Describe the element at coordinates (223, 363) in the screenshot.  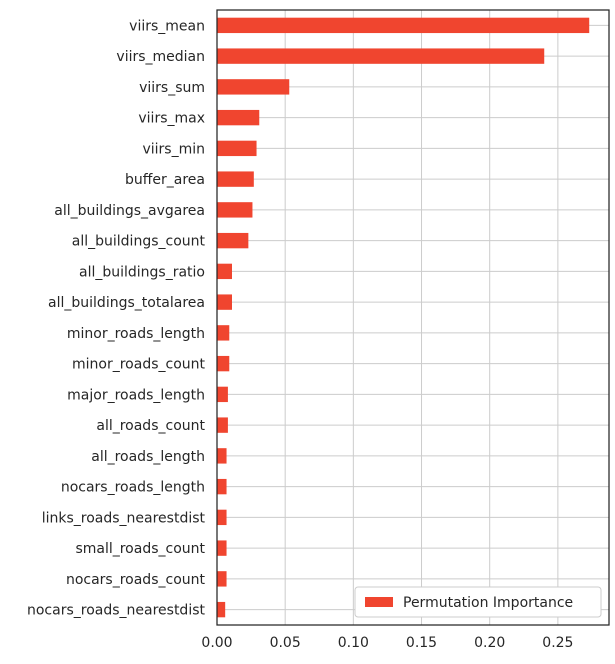
I see `bar-minor_roads_count` at that location.